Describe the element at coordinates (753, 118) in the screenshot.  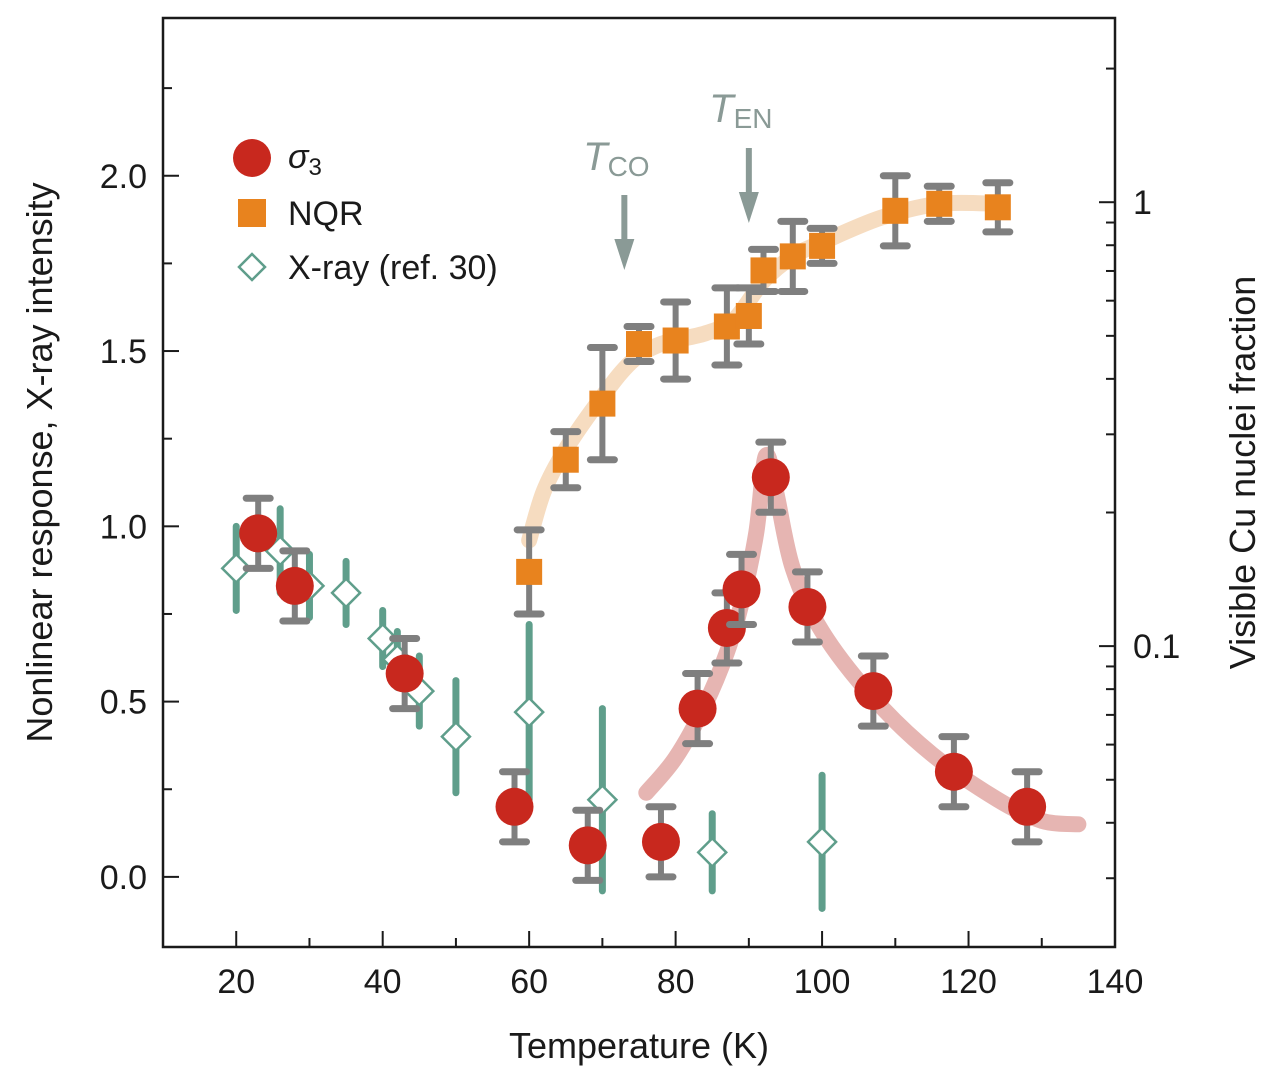
I see `annotation-sub: EN` at that location.